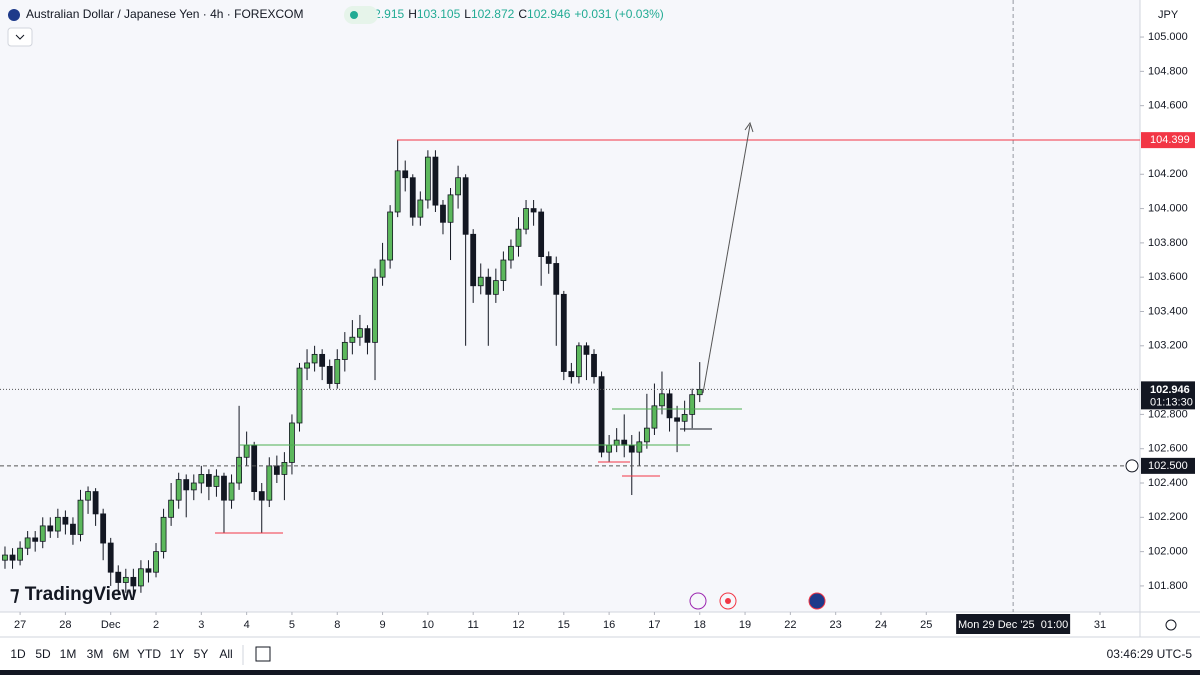 The width and height of the screenshot is (1200, 680). What do you see at coordinates (745, 625) in the screenshot?
I see `x-tick-label: 19` at bounding box center [745, 625].